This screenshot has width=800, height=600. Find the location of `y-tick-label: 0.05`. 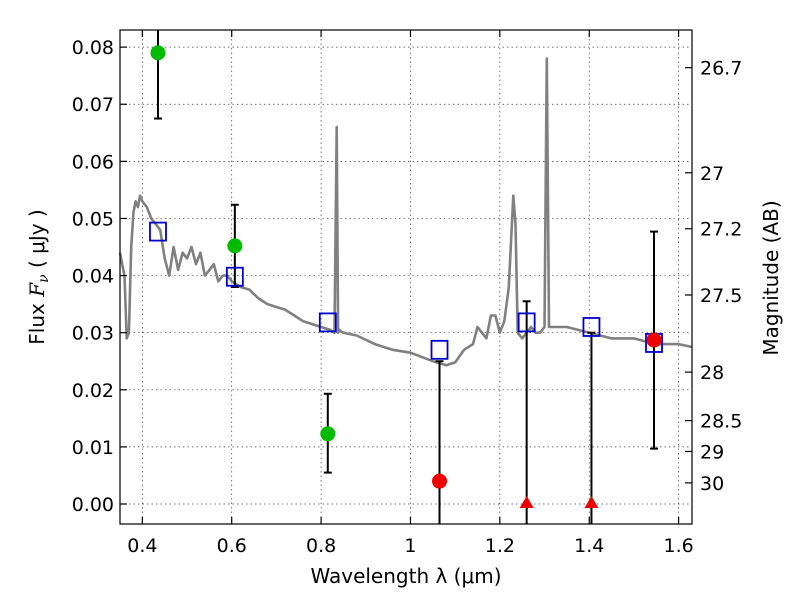

y-tick-label: 0.05 is located at coordinates (93, 219).